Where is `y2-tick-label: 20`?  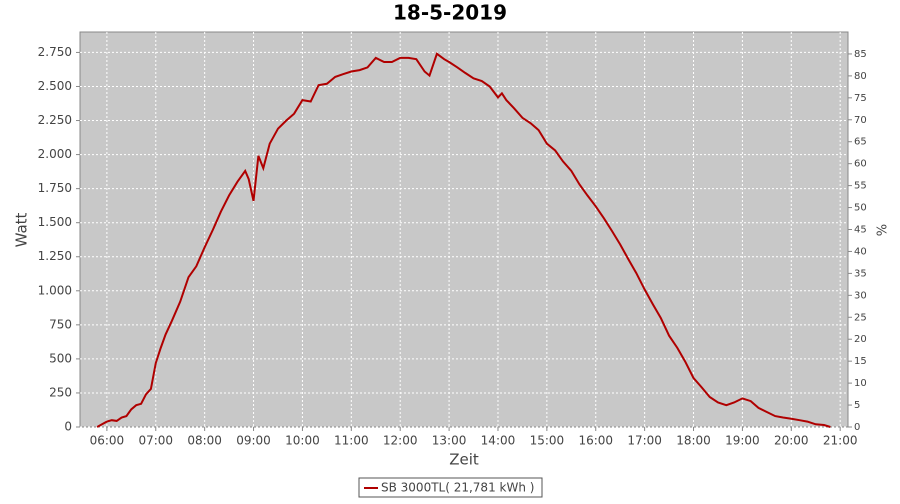
y2-tick-label: 20 is located at coordinates (860, 339).